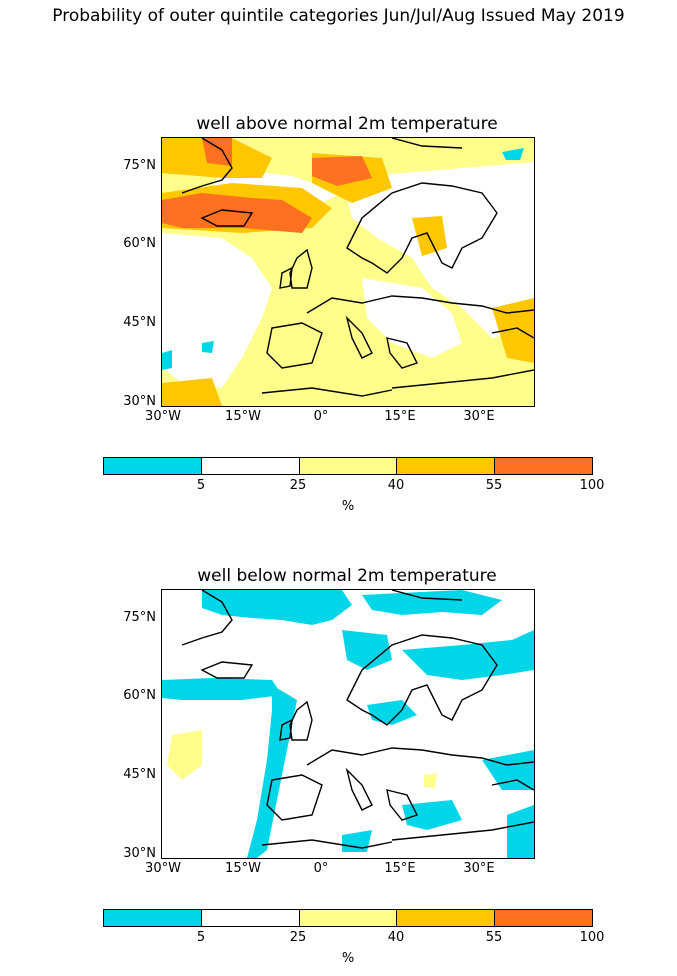 This screenshot has height=976, width=677. I want to click on field-cyan-azores, so click(208, 347).